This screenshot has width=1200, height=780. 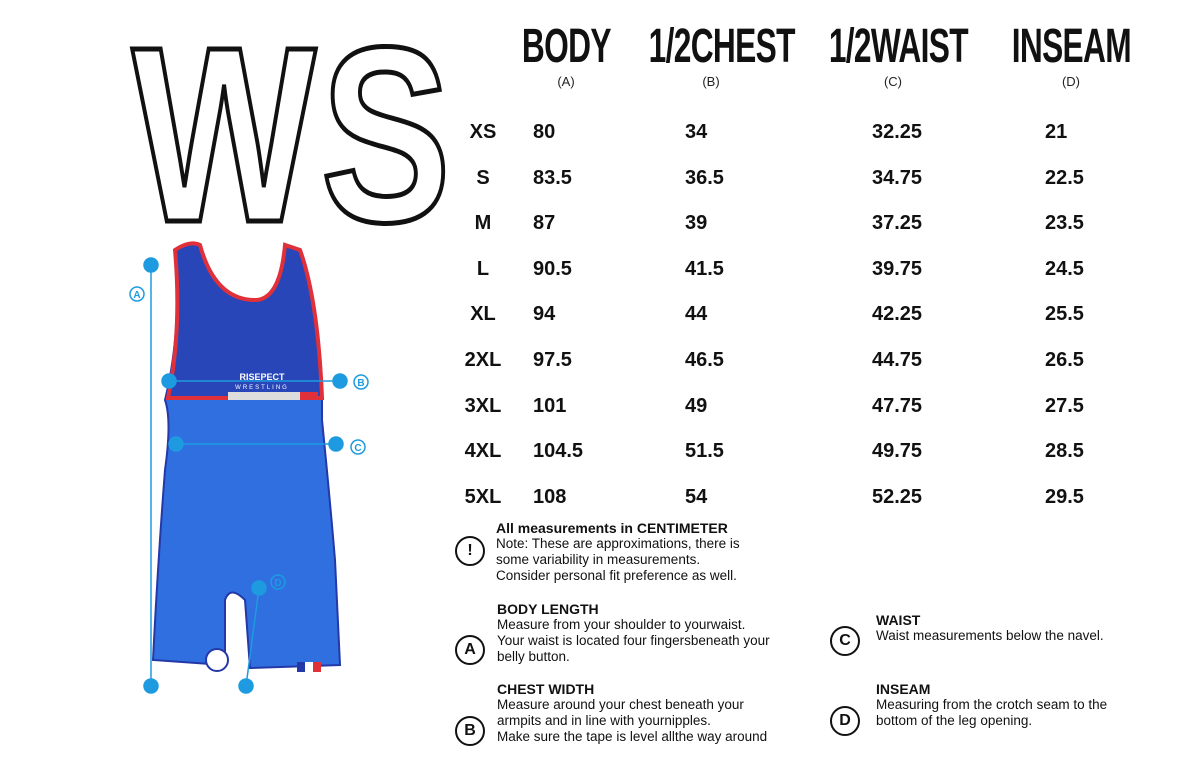 I want to click on table-cell: 29.5, so click(x=1064, y=496).